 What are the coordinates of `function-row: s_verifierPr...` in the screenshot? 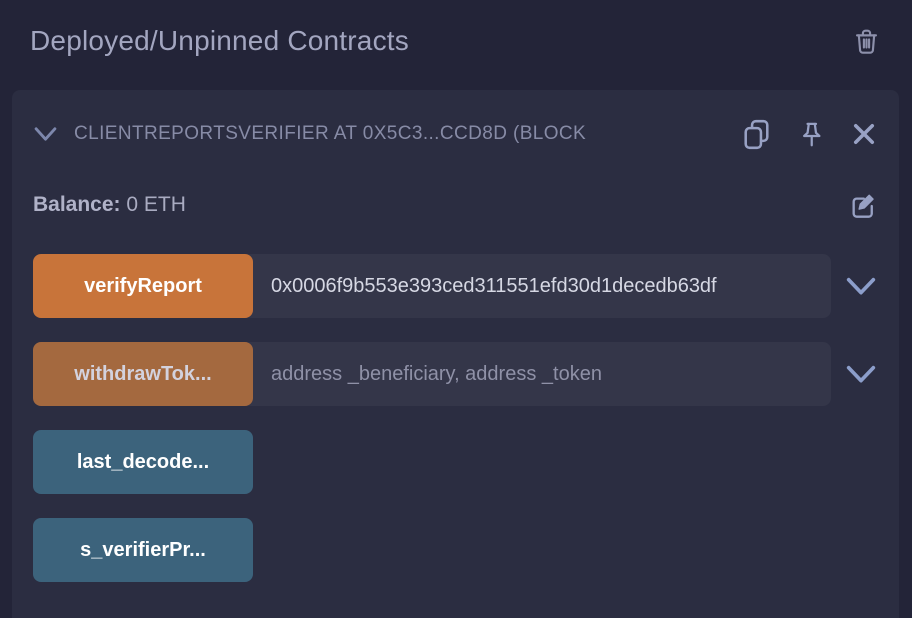 It's located at (455, 550).